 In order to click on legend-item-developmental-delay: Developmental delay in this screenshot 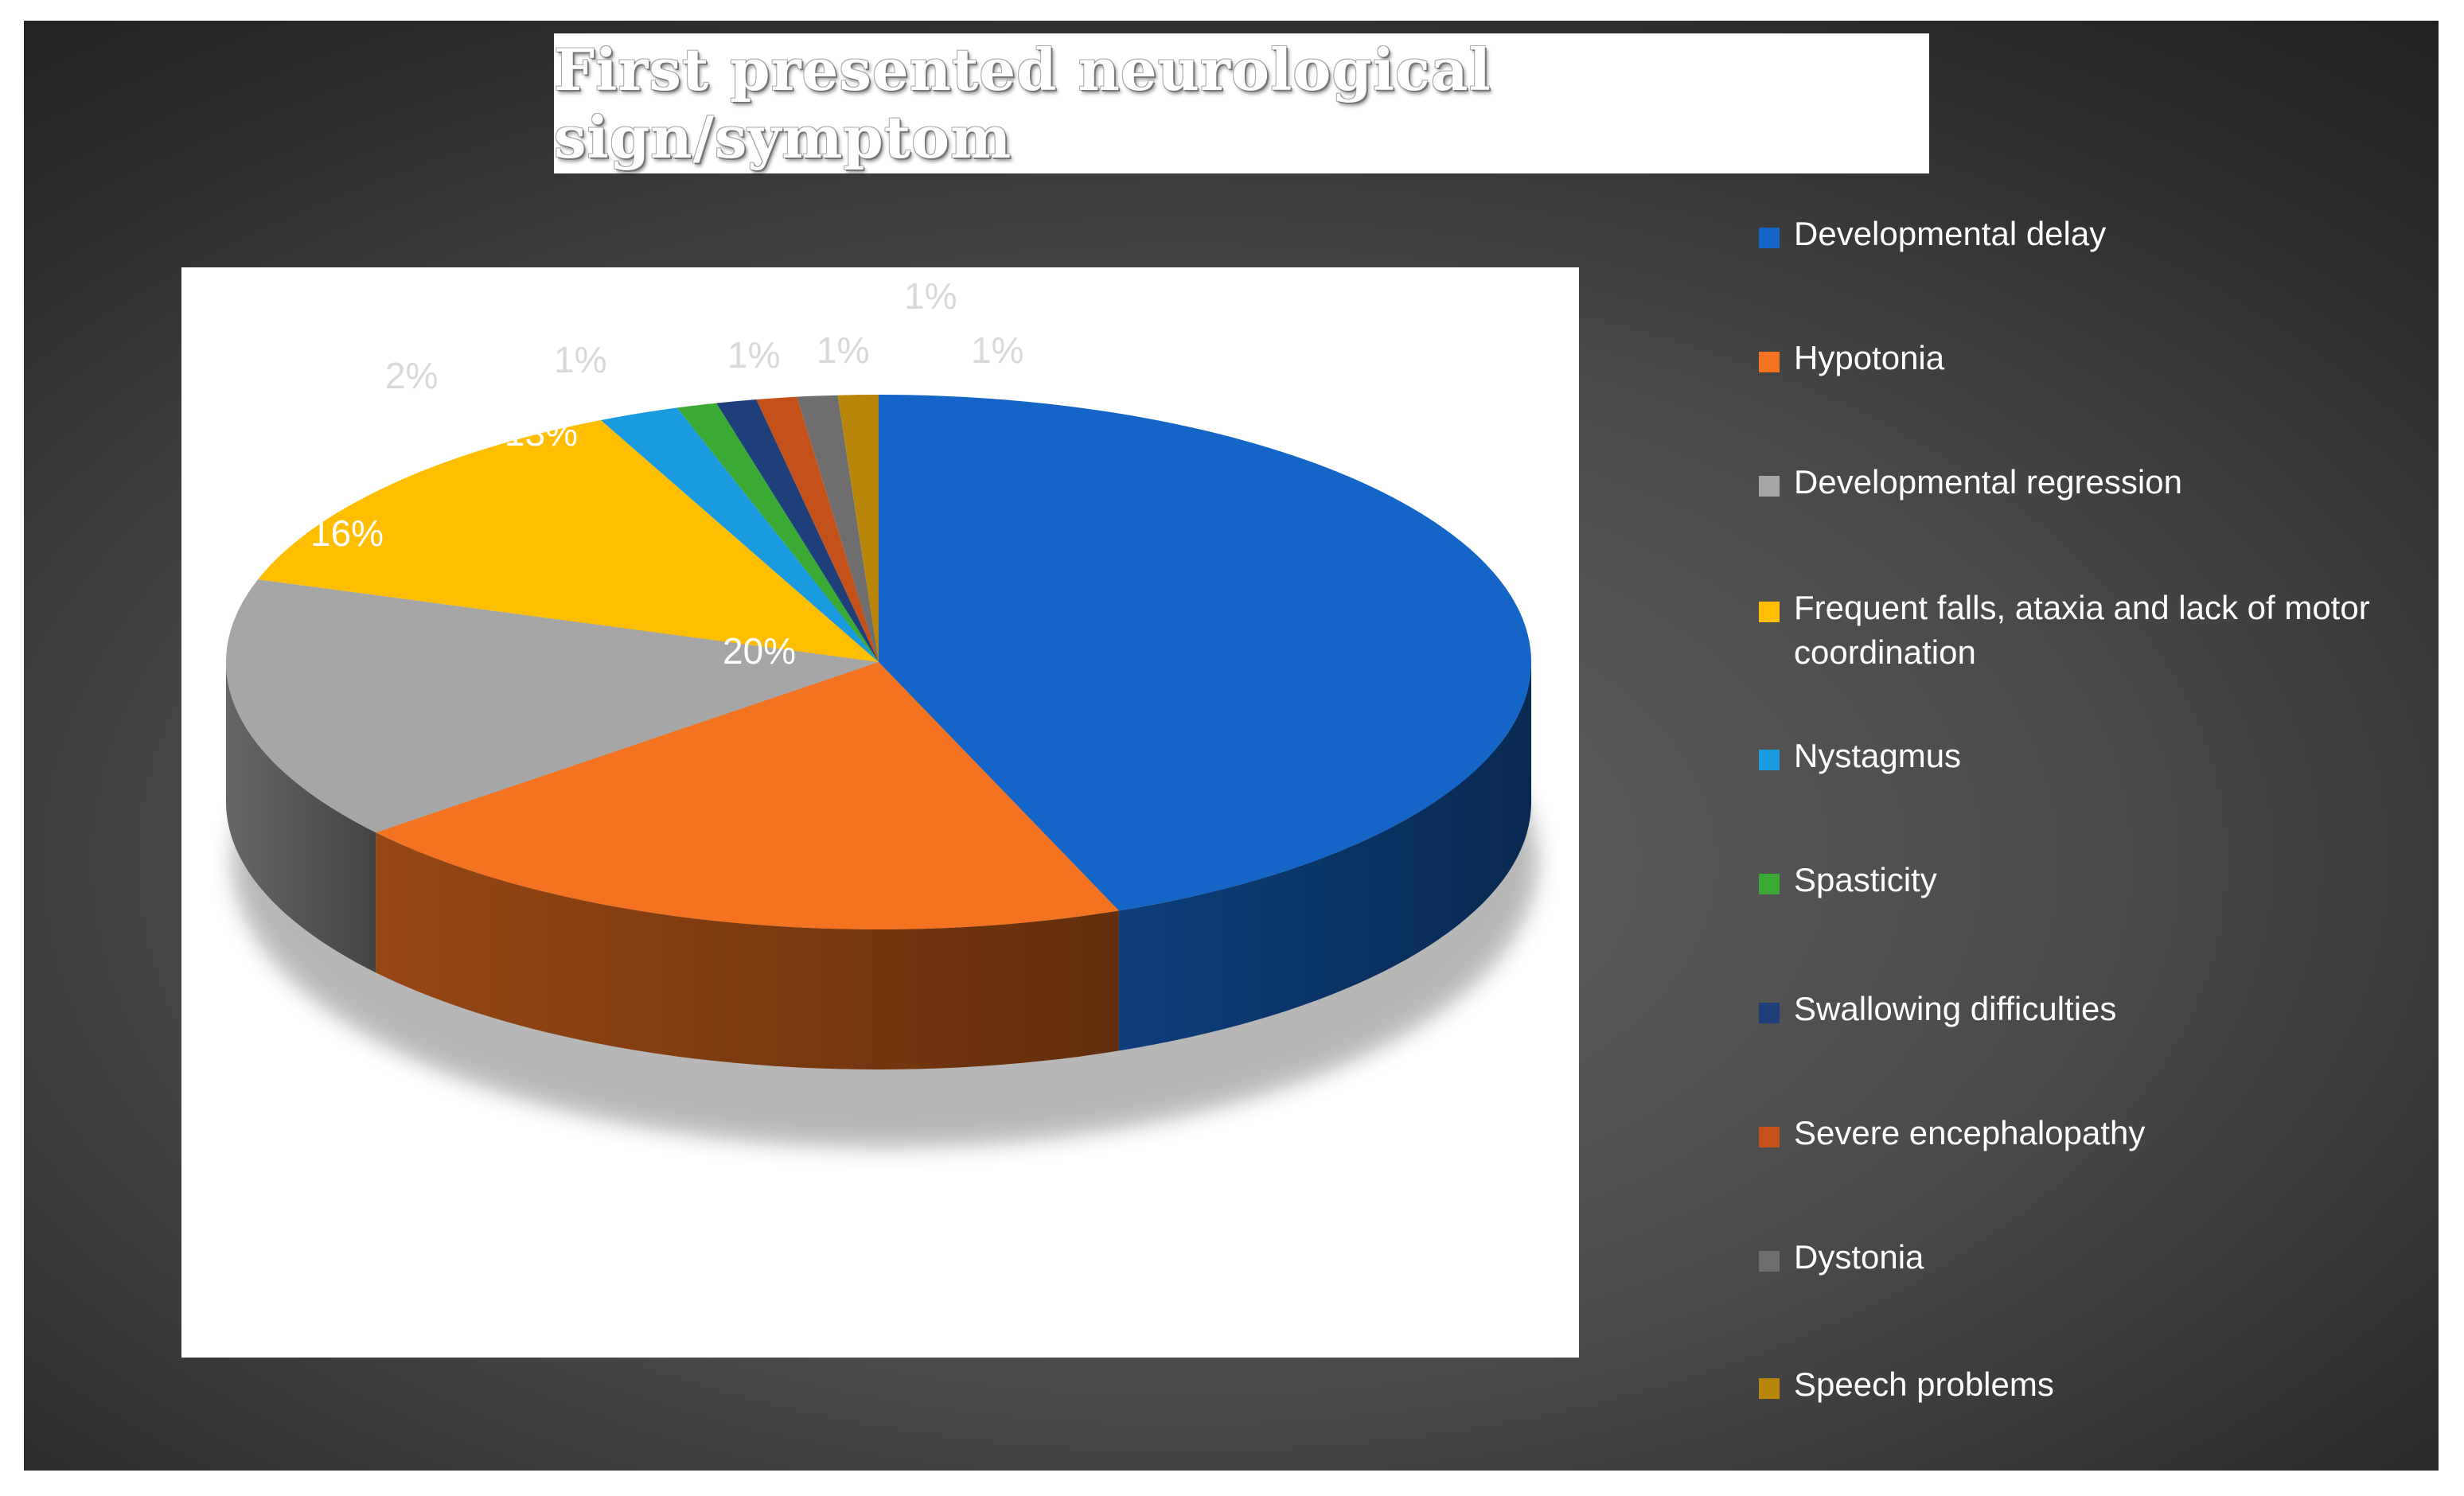, I will do `click(2093, 234)`.